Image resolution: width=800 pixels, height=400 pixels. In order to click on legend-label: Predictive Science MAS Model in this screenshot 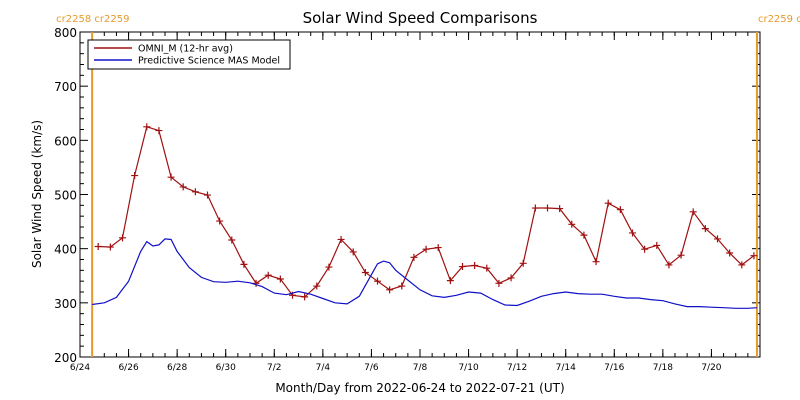, I will do `click(209, 61)`.